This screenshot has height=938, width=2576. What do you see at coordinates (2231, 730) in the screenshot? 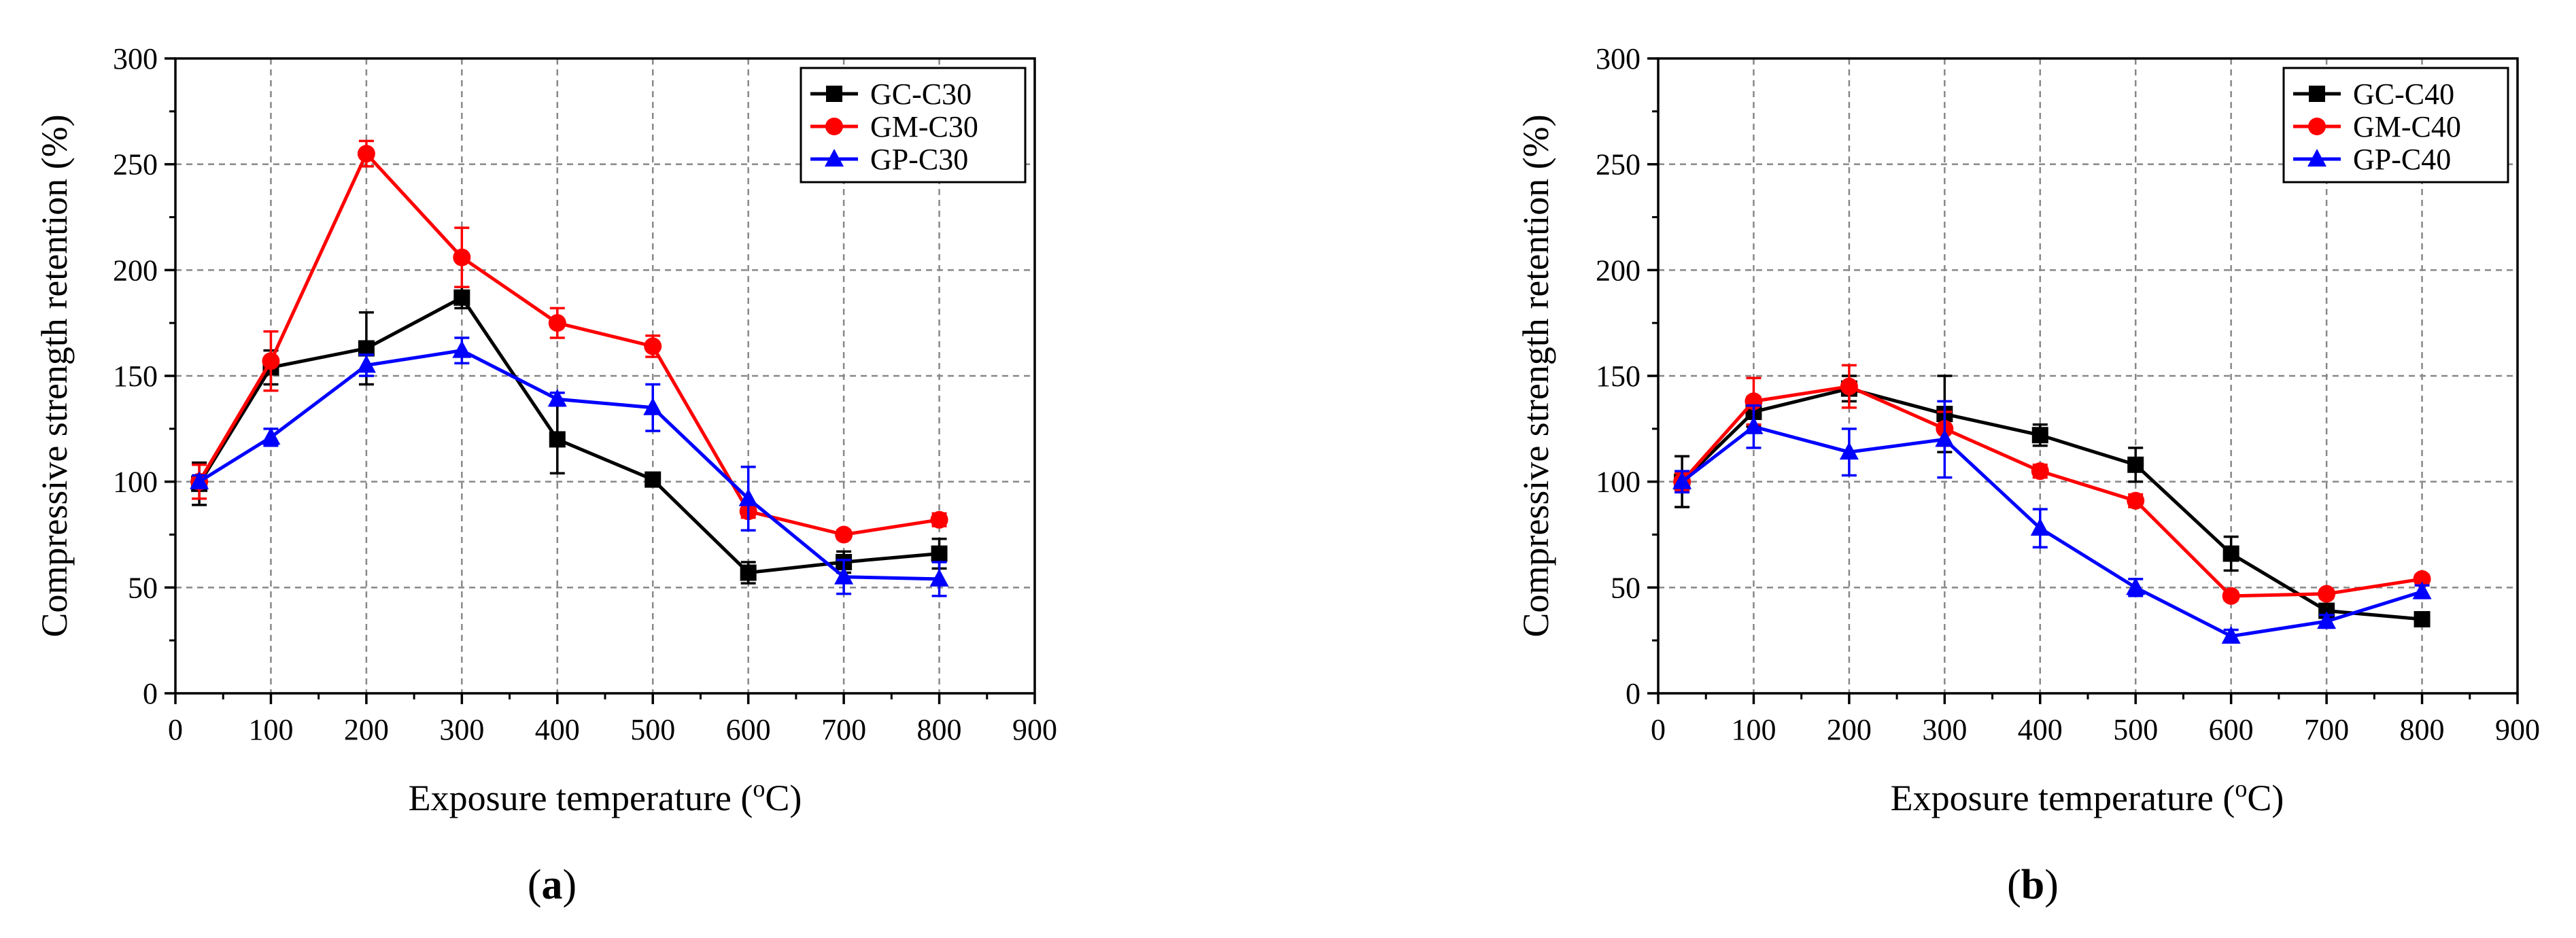
I see `x-tick-label: 600` at bounding box center [2231, 730].